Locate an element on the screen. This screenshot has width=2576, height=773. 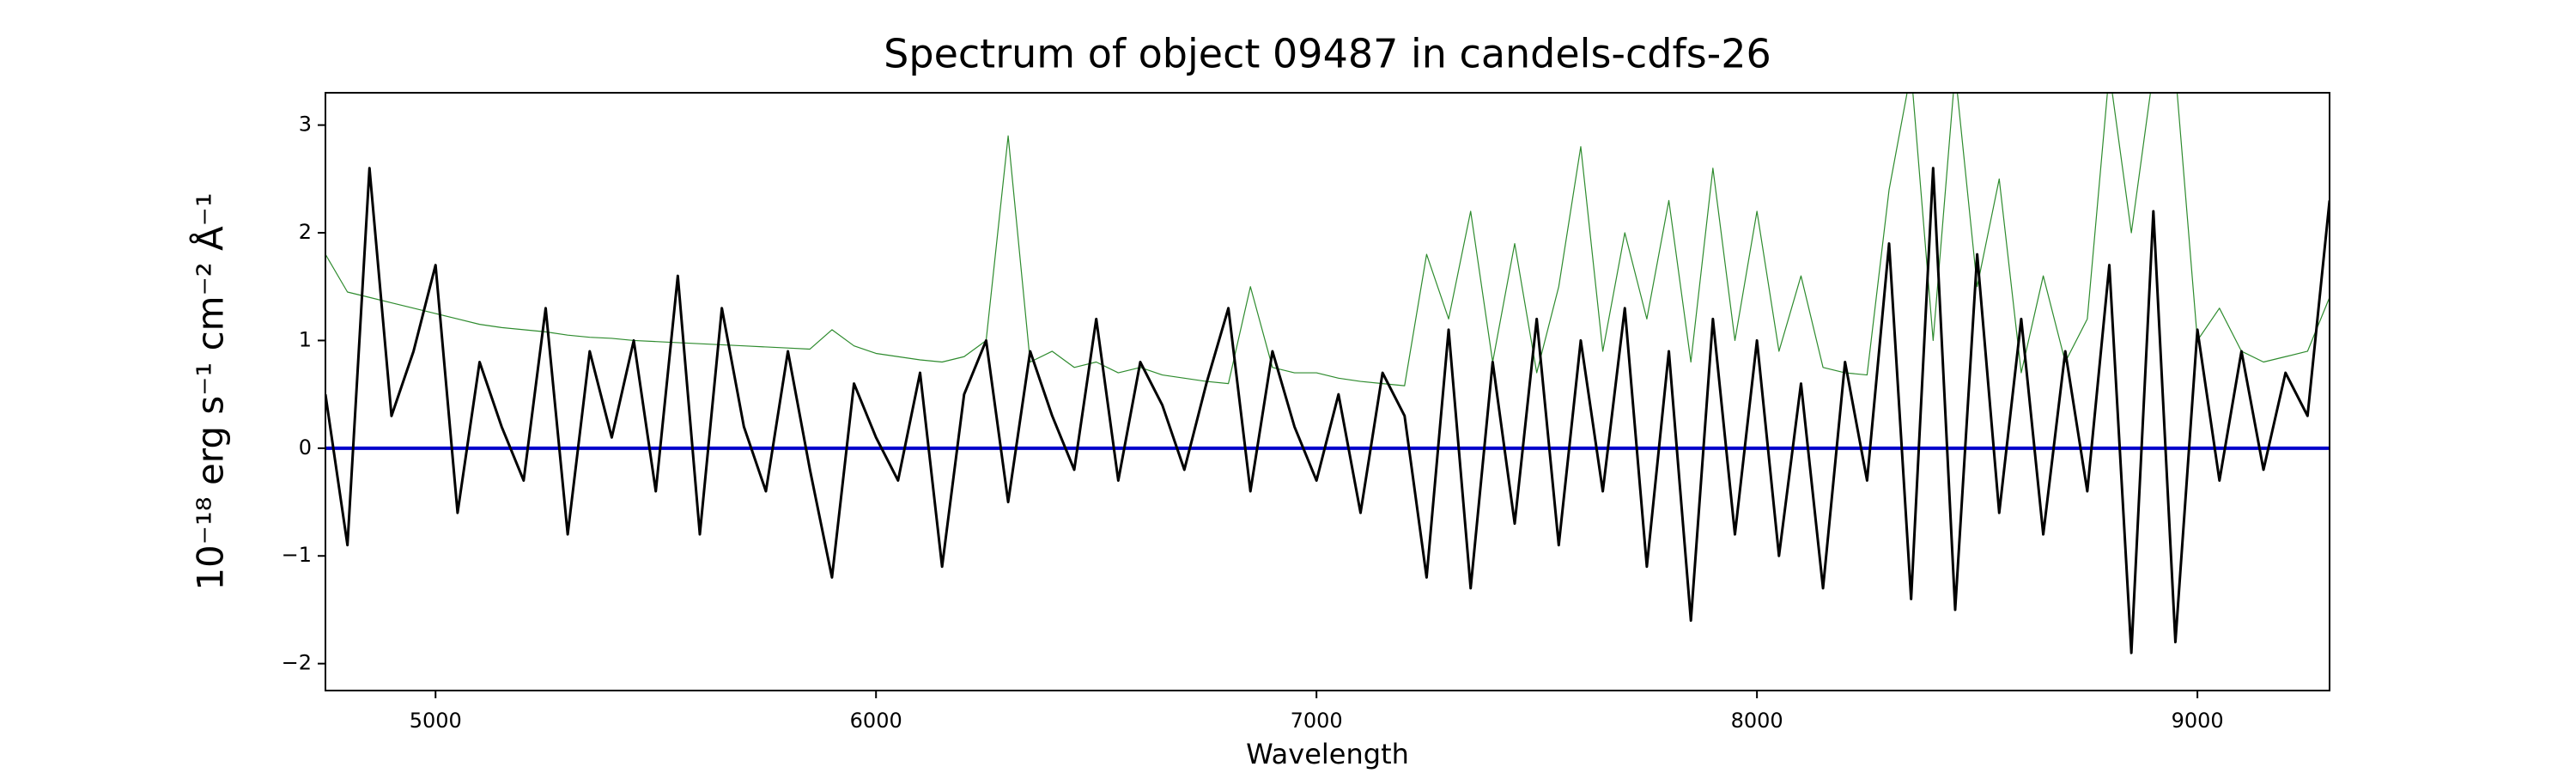
x-axis-label: Wavelength is located at coordinates (1327, 754).